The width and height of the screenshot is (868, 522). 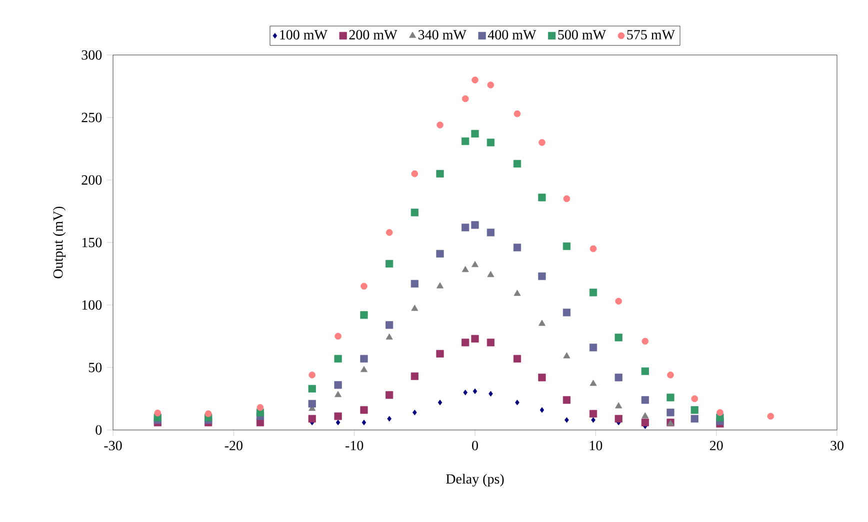 What do you see at coordinates (92, 55) in the screenshot?
I see `y-tick-label: 300` at bounding box center [92, 55].